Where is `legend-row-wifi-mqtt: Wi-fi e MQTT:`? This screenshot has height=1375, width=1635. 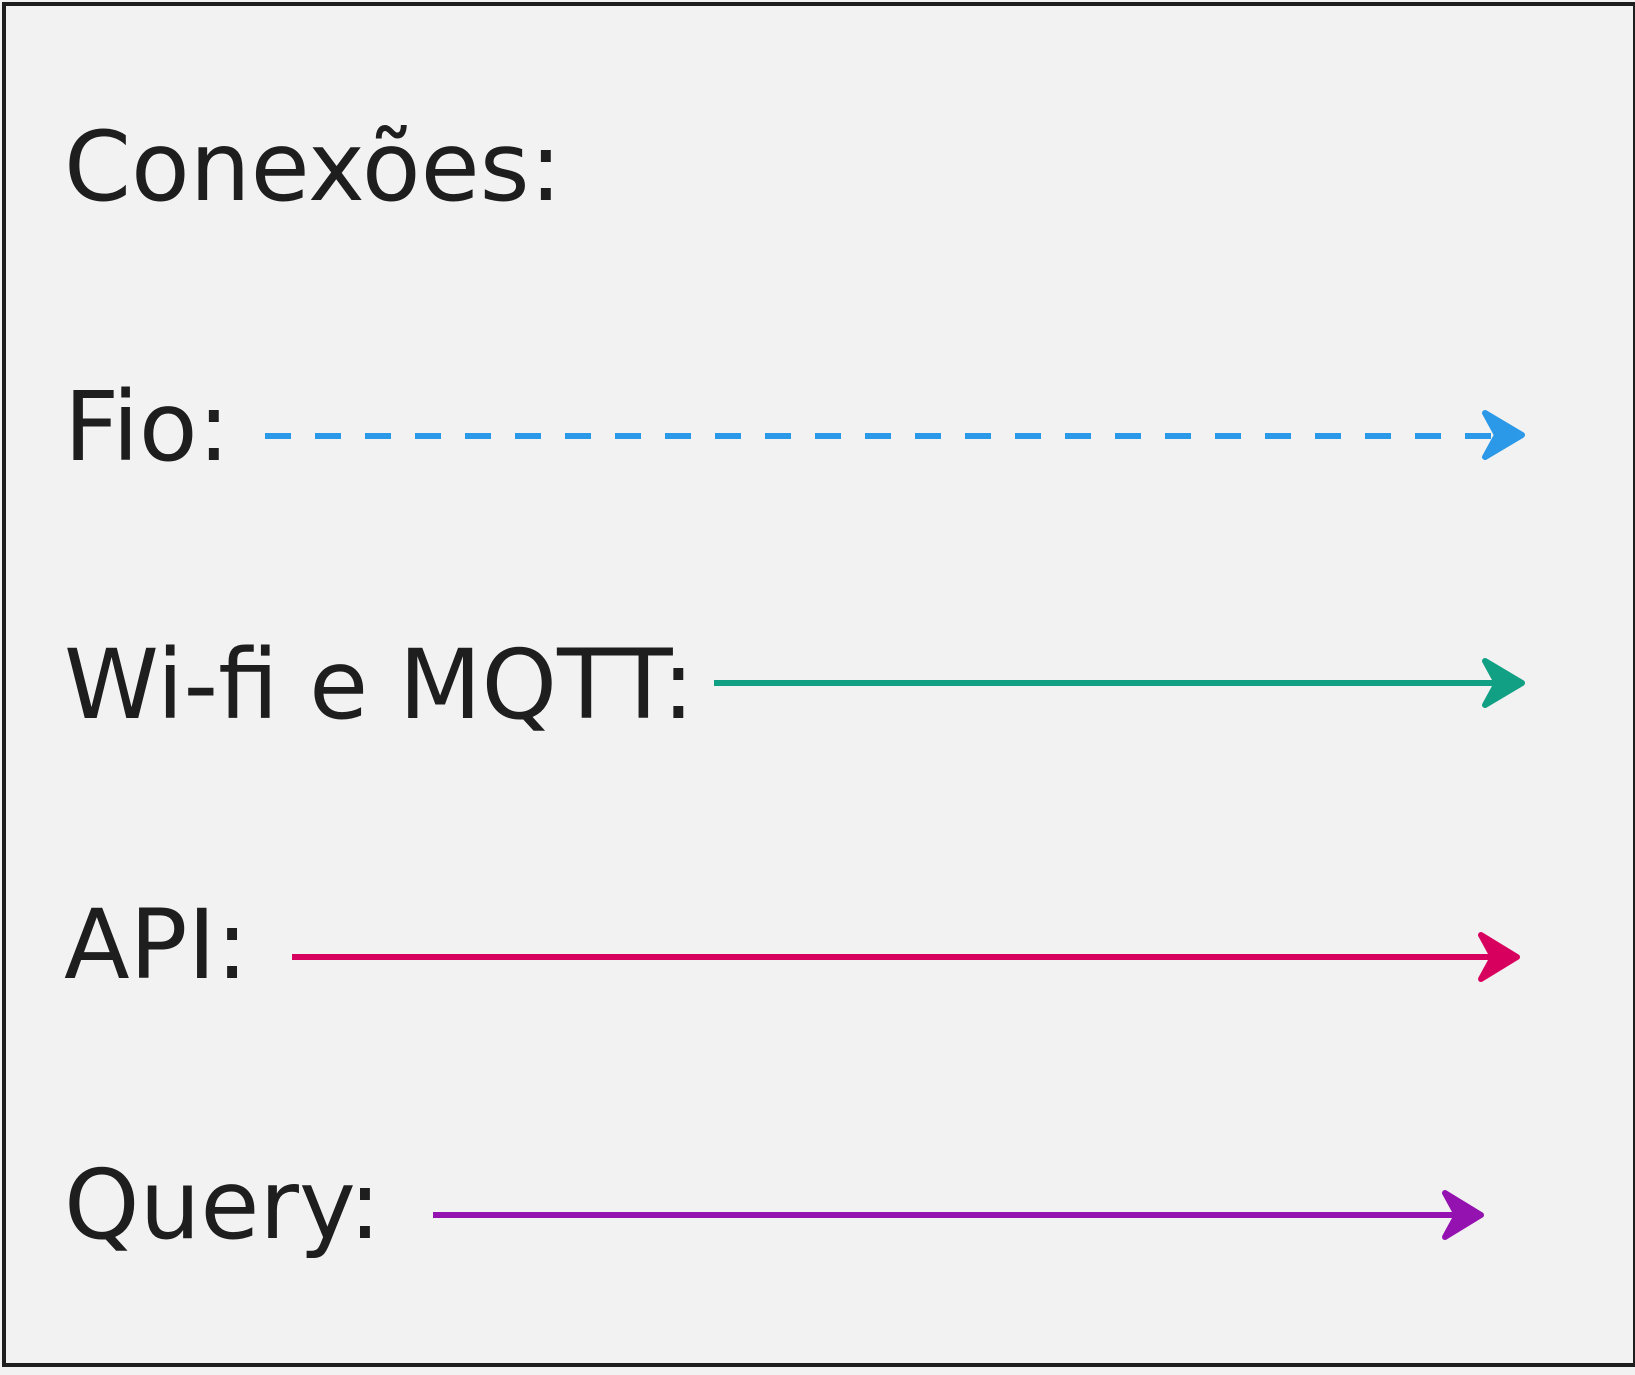
legend-row-wifi-mqtt: Wi-fi e MQTT: is located at coordinates (794, 685).